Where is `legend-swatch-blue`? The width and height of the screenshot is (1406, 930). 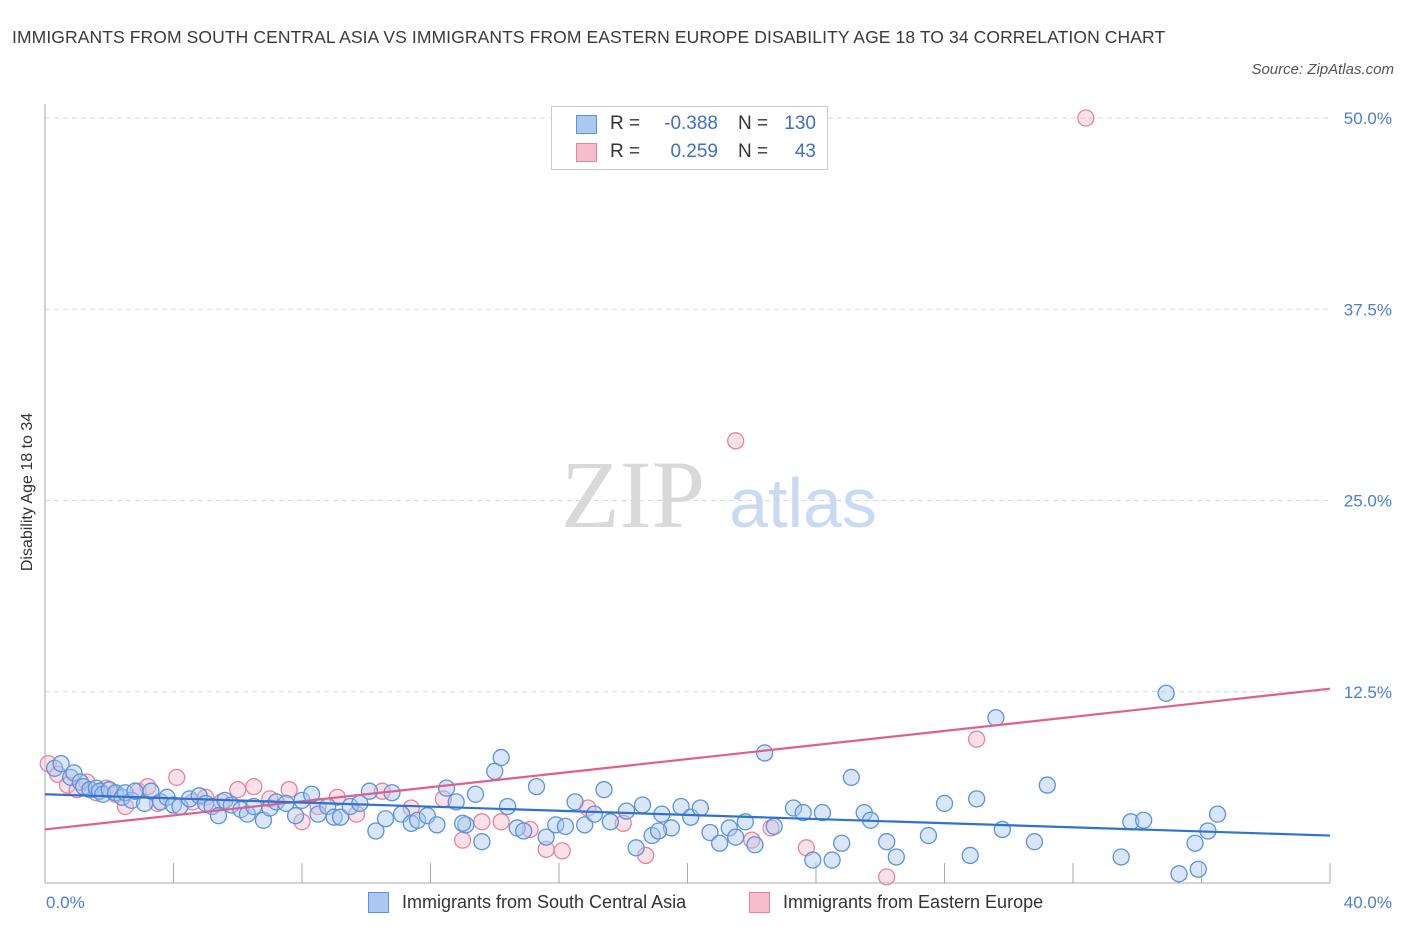
legend-swatch-blue is located at coordinates (586, 124).